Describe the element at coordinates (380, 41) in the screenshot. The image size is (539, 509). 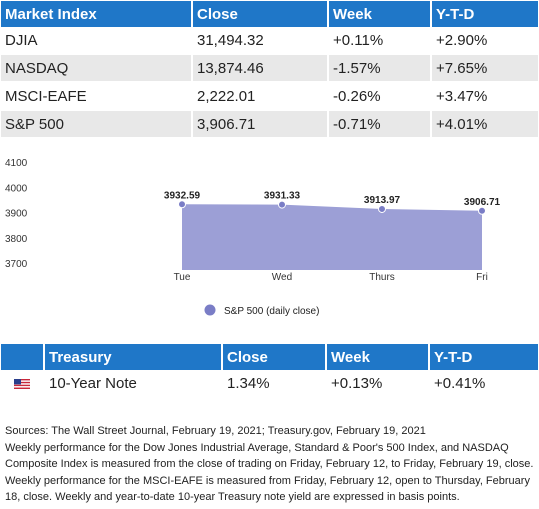
I see `week-change: +0.11%` at that location.